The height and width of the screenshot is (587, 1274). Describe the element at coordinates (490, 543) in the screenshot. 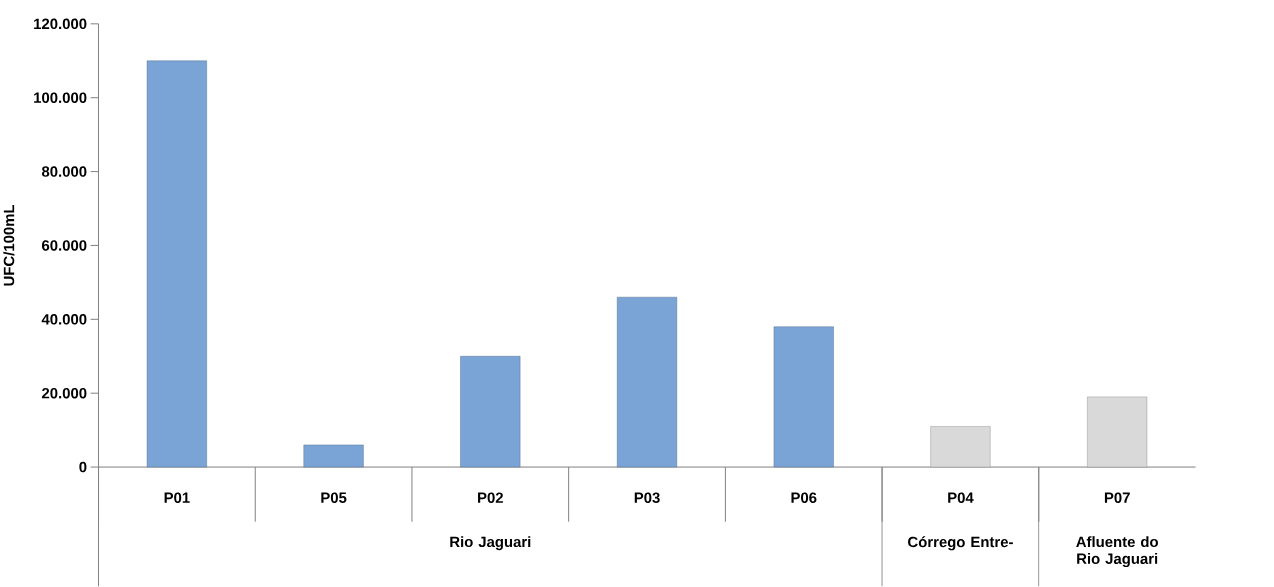

I see `text: Rio Jaguari` at that location.